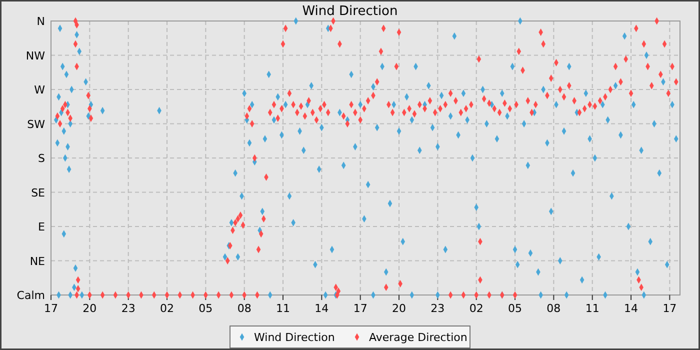 This screenshot has height=350, width=700. I want to click on category-label: E, so click(41, 227).